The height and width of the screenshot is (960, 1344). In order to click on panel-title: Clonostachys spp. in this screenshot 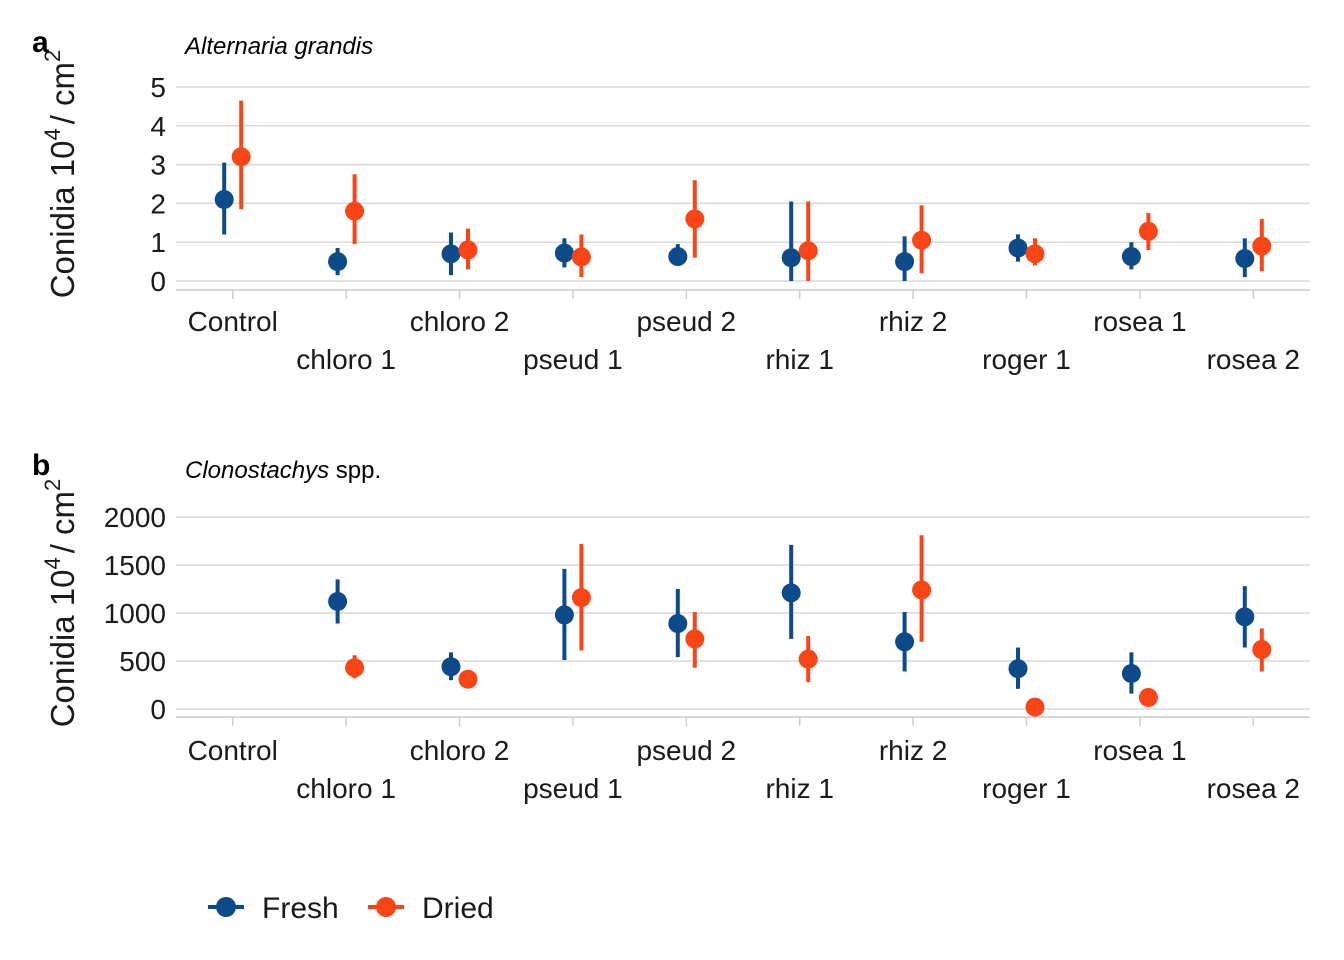, I will do `click(283, 470)`.